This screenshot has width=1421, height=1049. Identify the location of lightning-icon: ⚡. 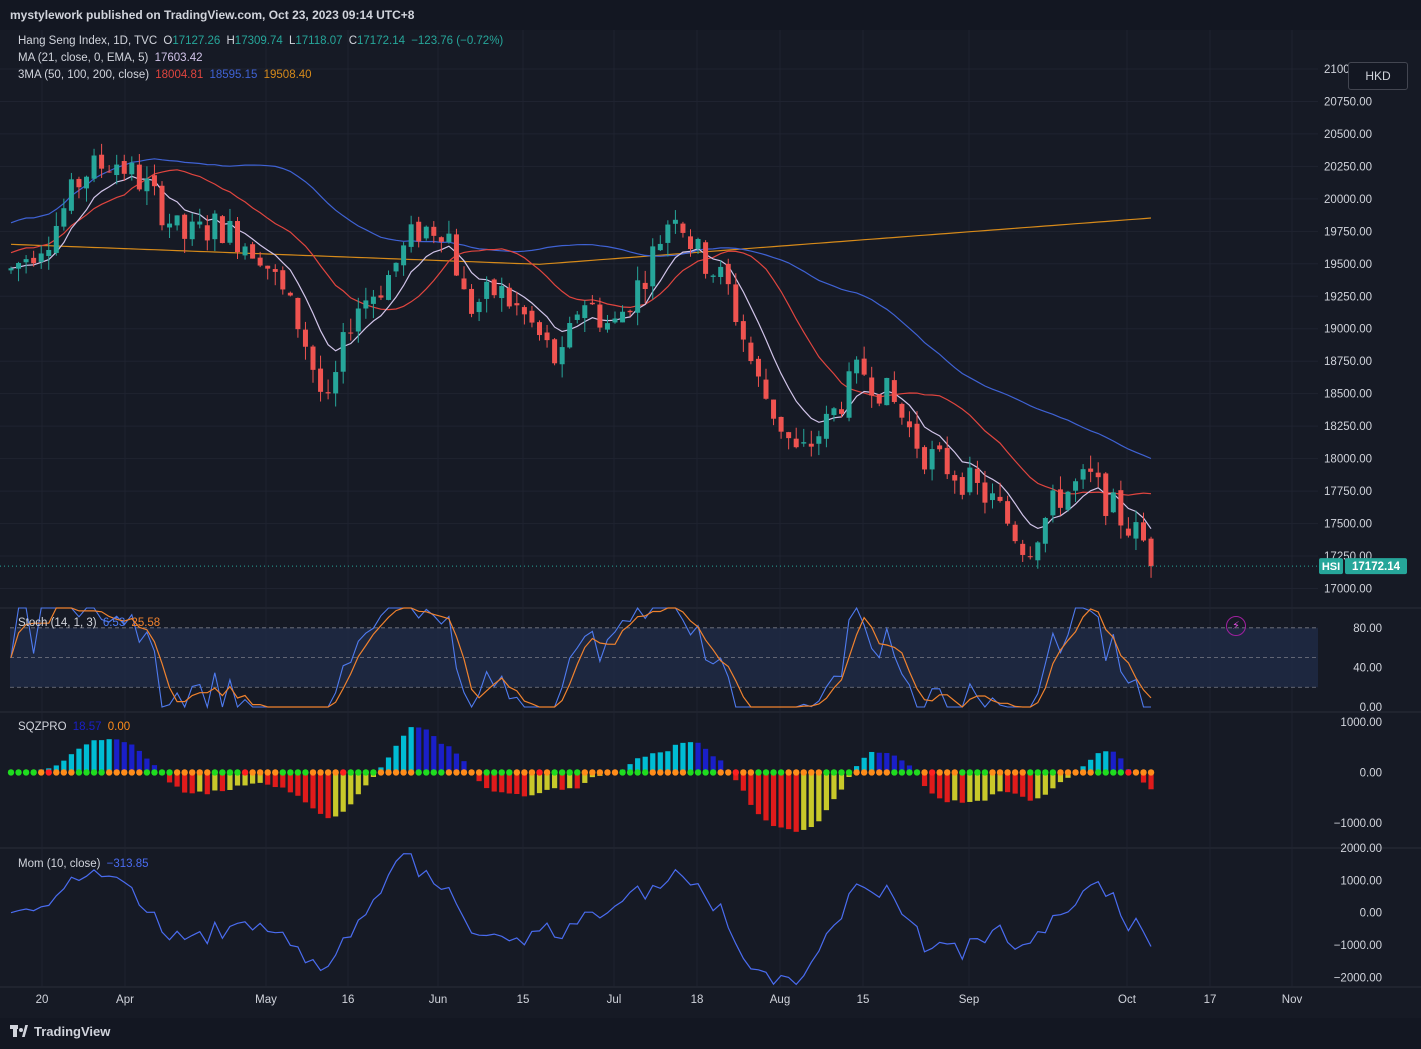
(1236, 626).